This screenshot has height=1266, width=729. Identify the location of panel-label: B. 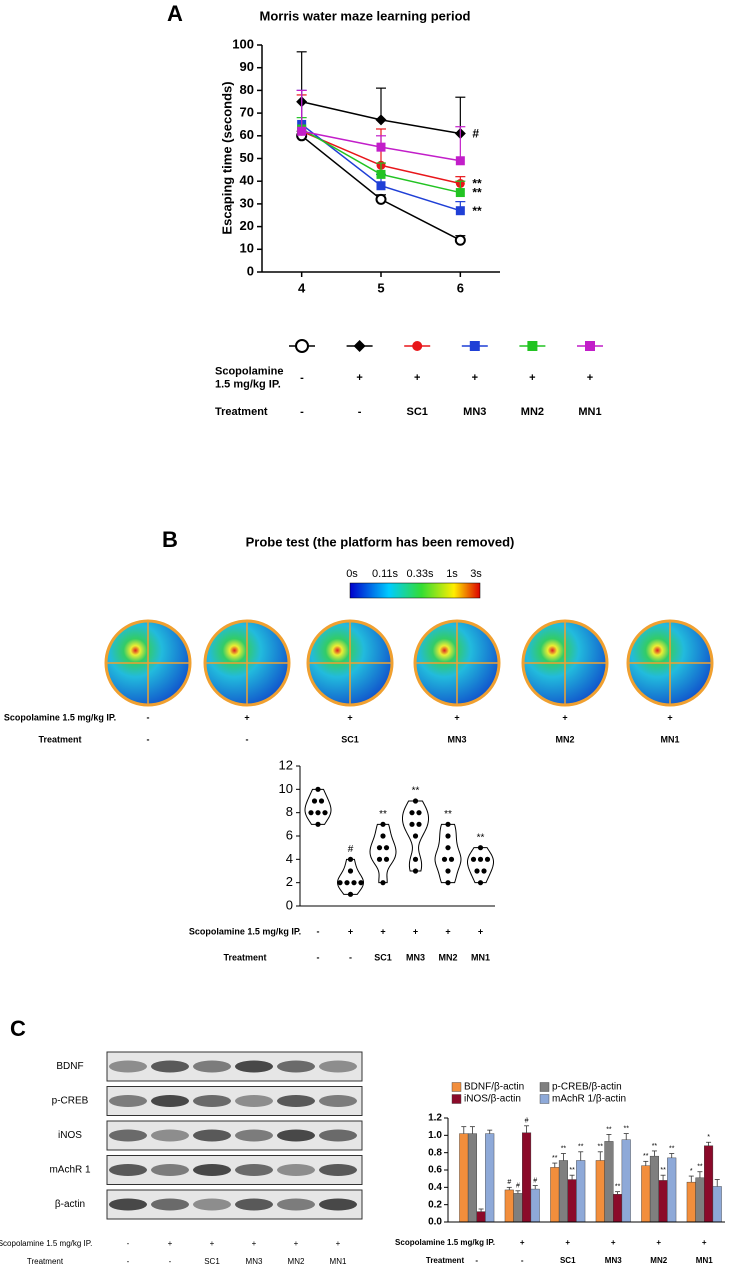
(170, 539).